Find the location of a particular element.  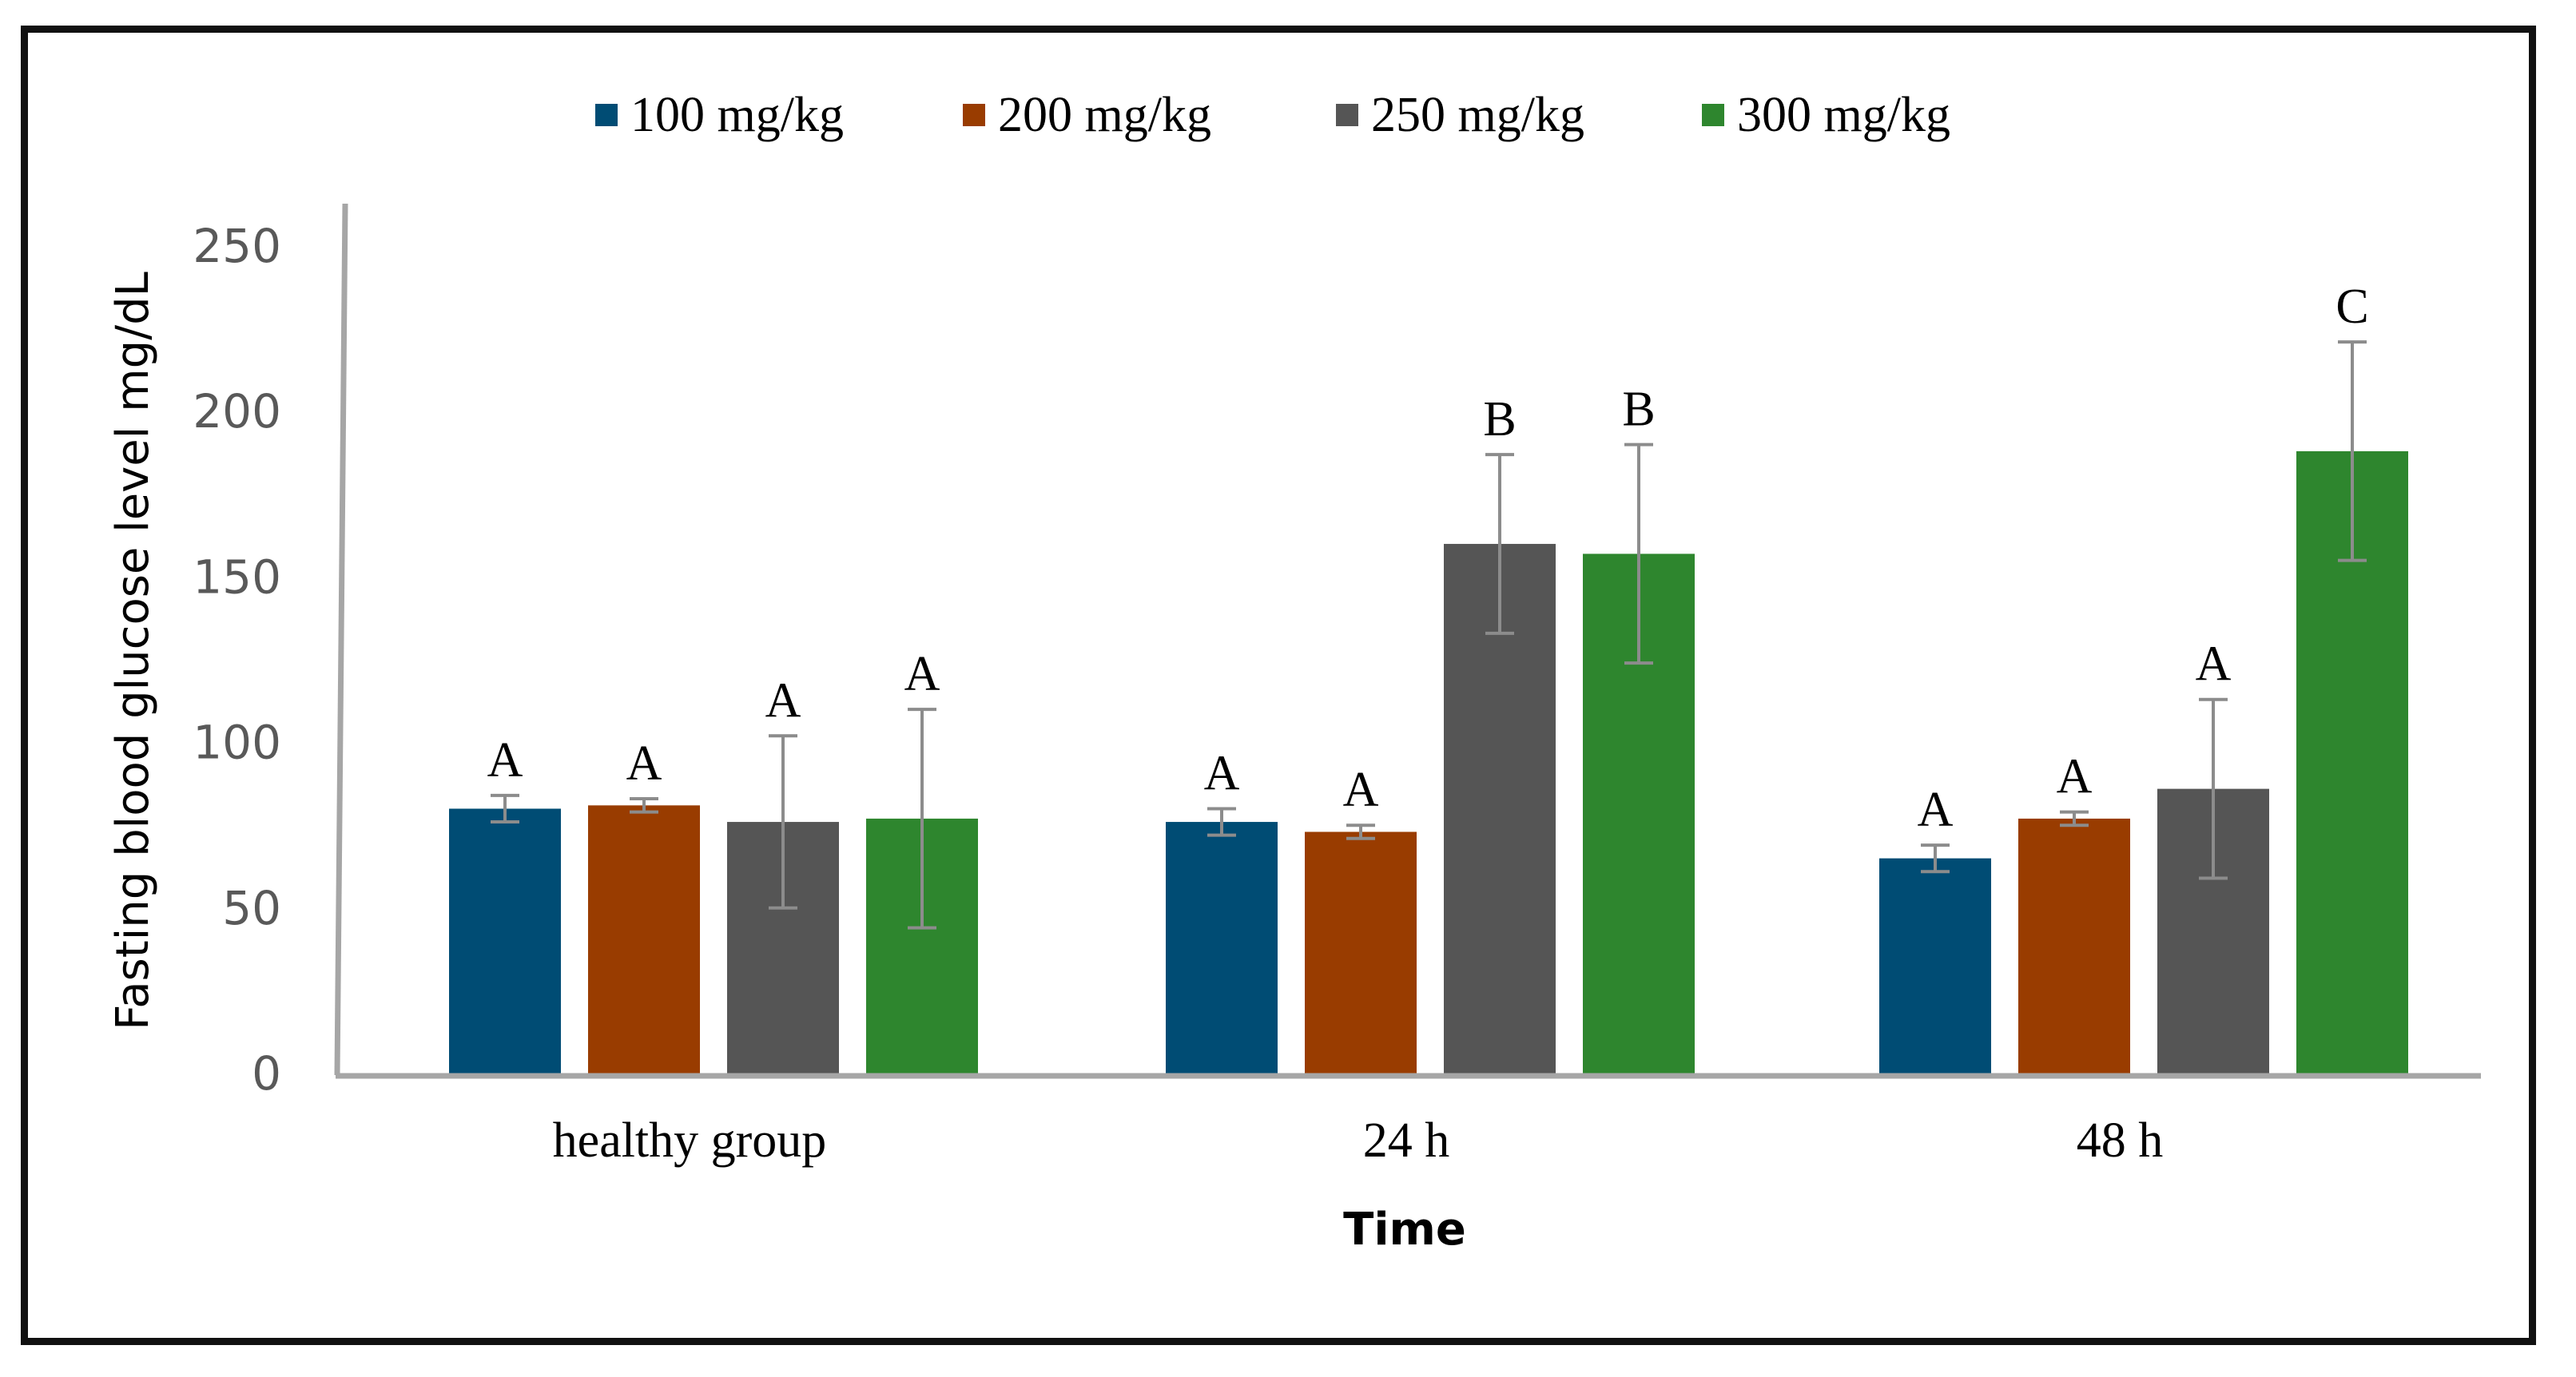

y-tick-label: 250 is located at coordinates (237, 246).